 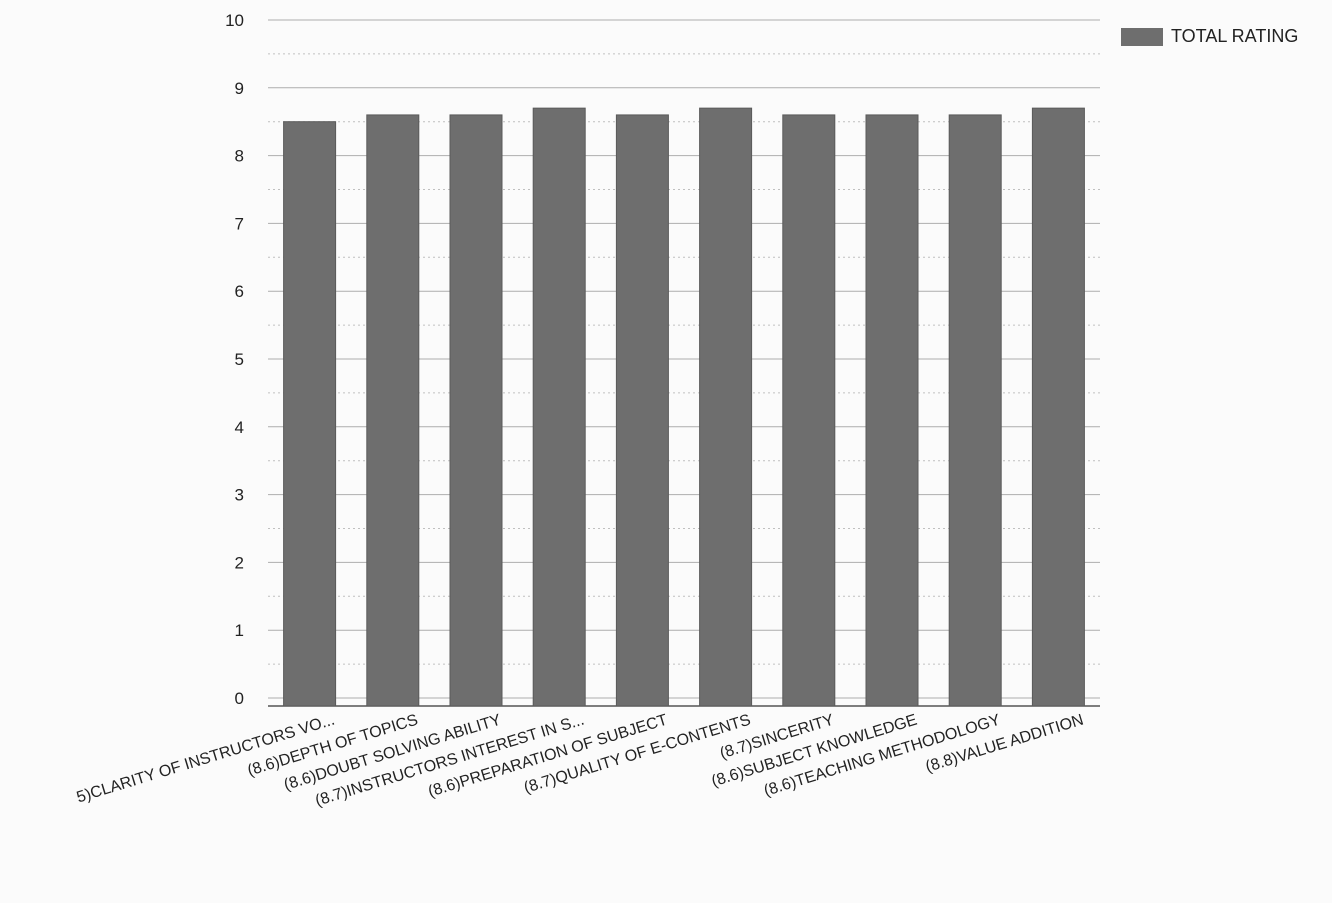 I want to click on y-tick-label: 0, so click(x=239, y=698).